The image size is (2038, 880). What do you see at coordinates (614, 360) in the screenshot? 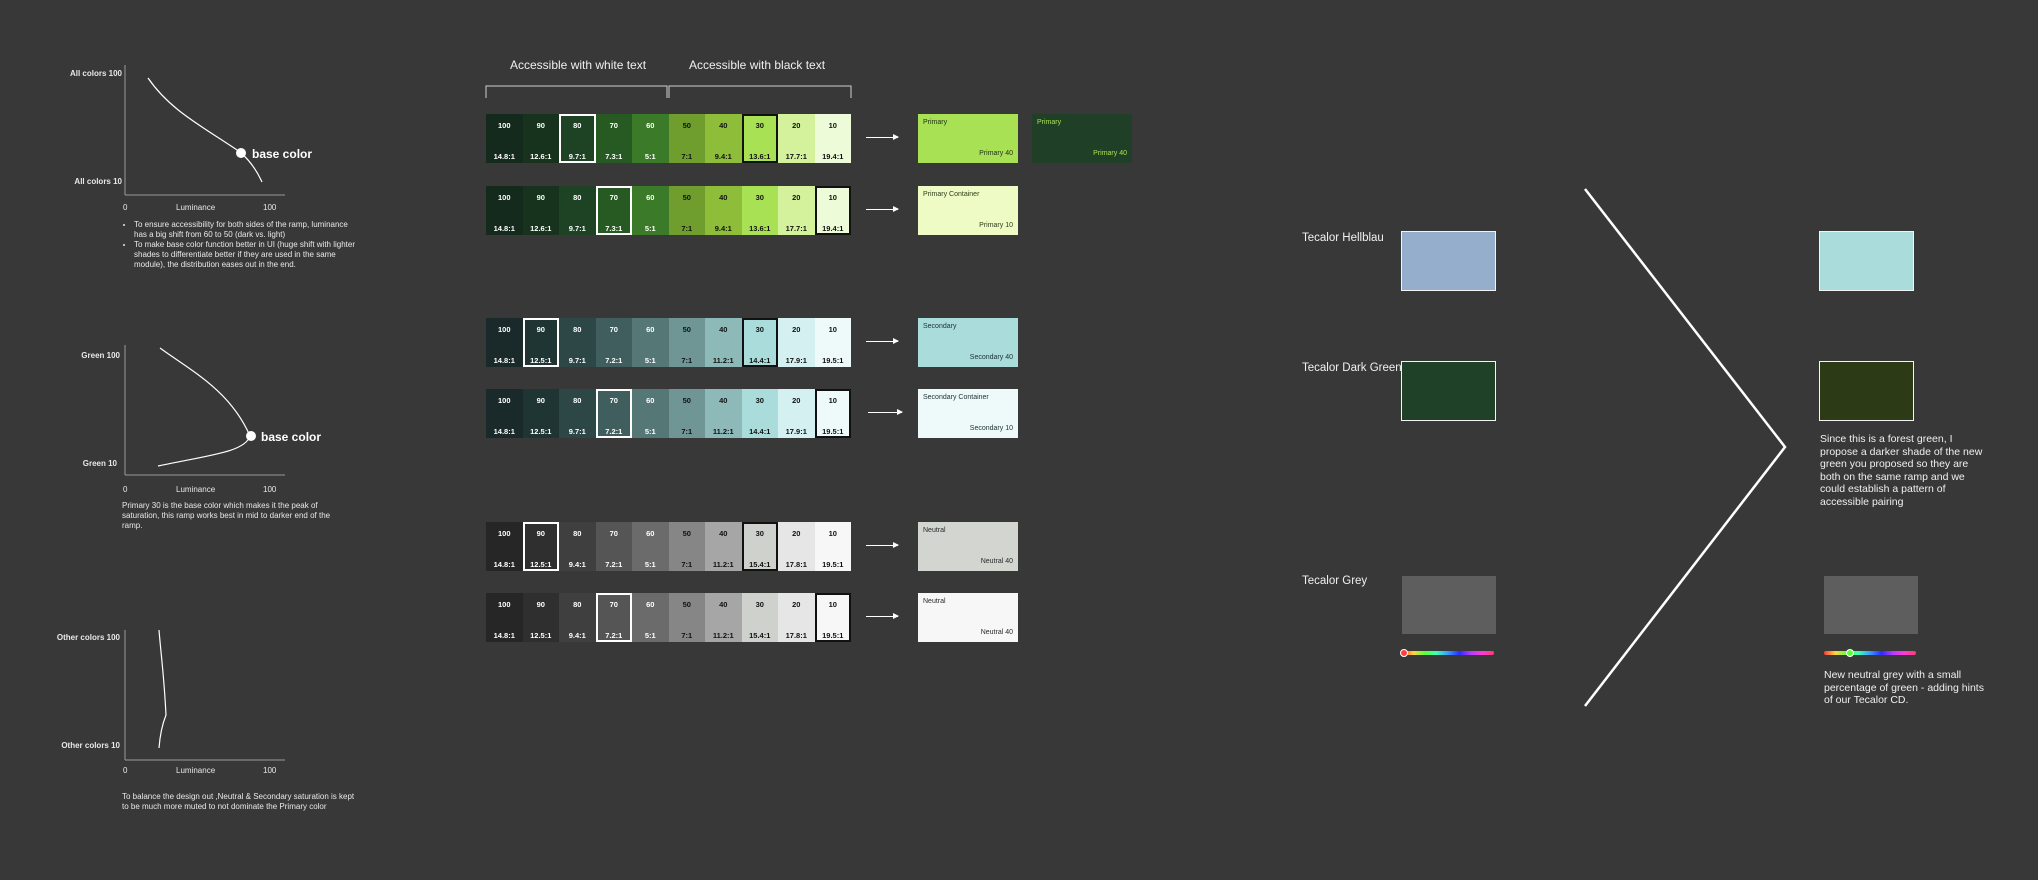
I see `contrast-ratio: 7.2:1` at bounding box center [614, 360].